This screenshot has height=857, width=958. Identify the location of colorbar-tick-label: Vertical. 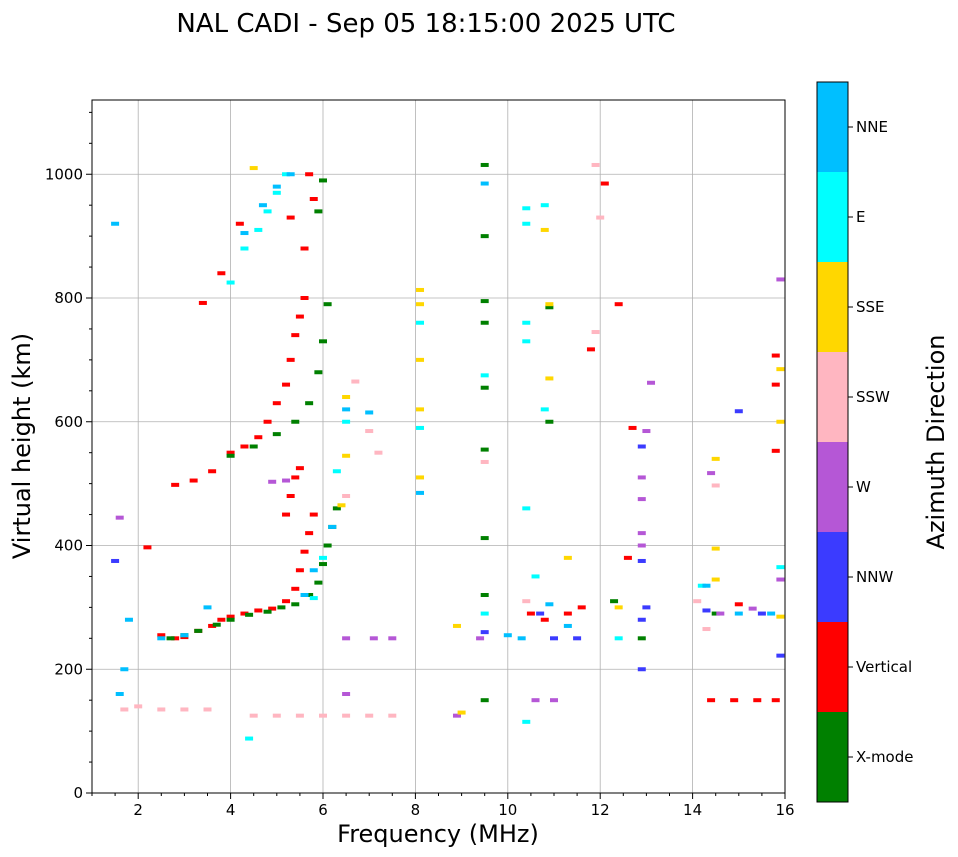
(884, 667).